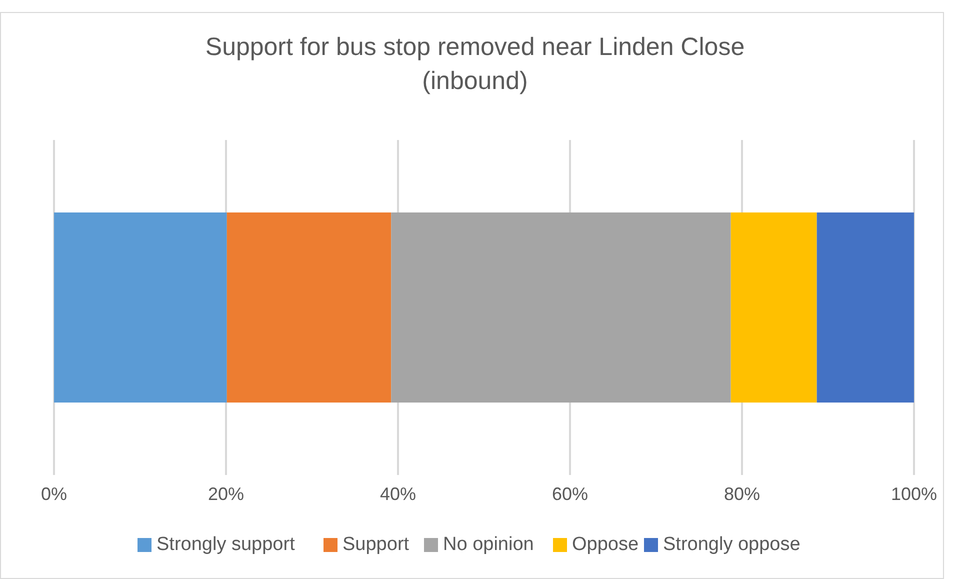  Describe the element at coordinates (488, 545) in the screenshot. I see `legend-label: No opinion` at that location.